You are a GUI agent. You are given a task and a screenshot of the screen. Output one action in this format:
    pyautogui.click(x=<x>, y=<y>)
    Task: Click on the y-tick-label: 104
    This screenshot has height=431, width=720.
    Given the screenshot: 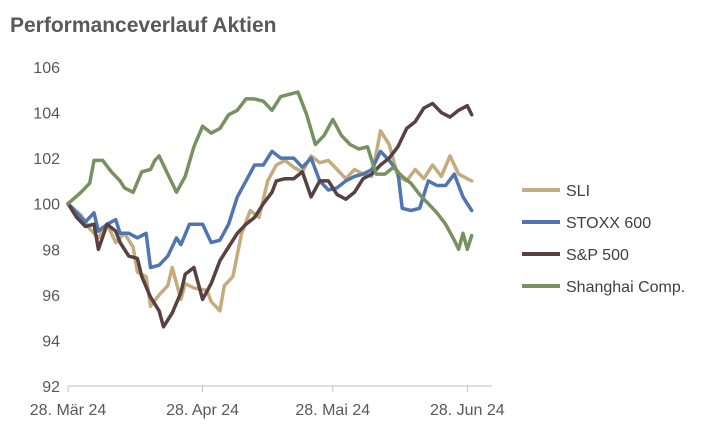 What is the action you would take?
    pyautogui.click(x=46, y=114)
    